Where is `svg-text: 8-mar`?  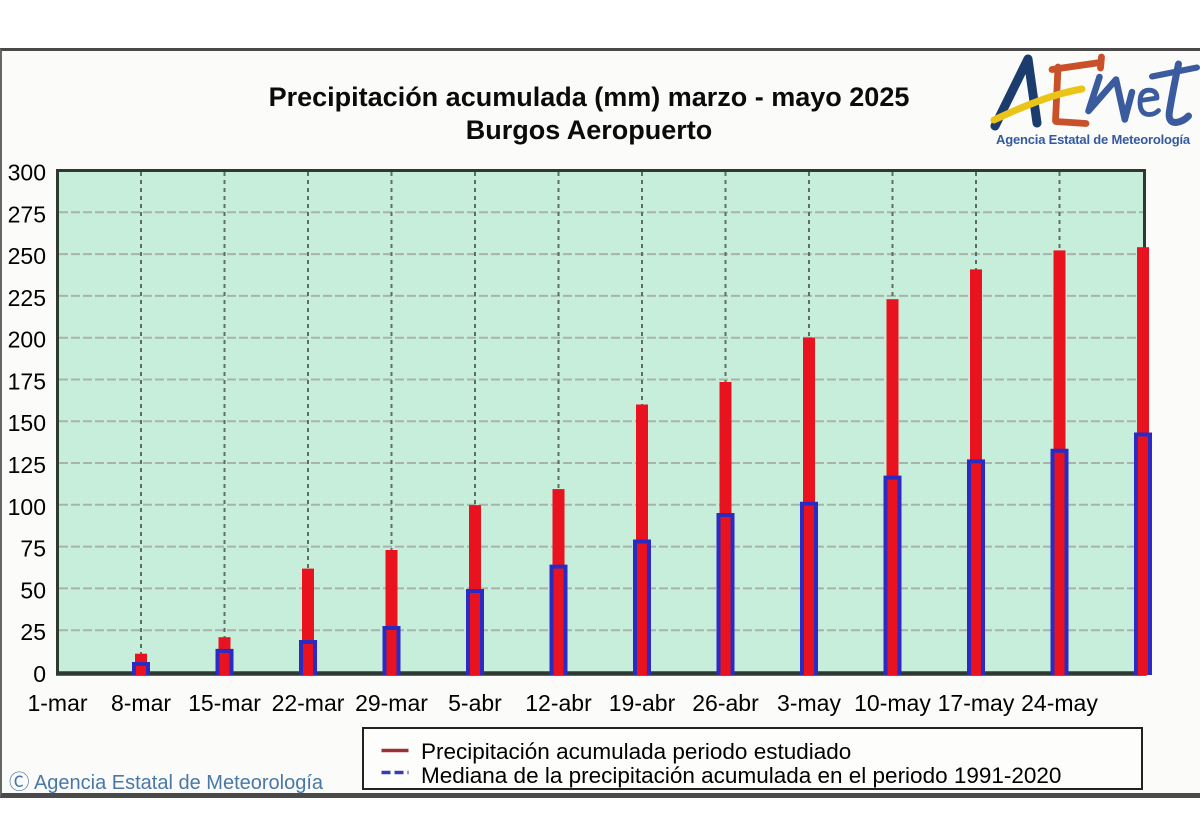 svg-text: 8-mar is located at coordinates (141, 703).